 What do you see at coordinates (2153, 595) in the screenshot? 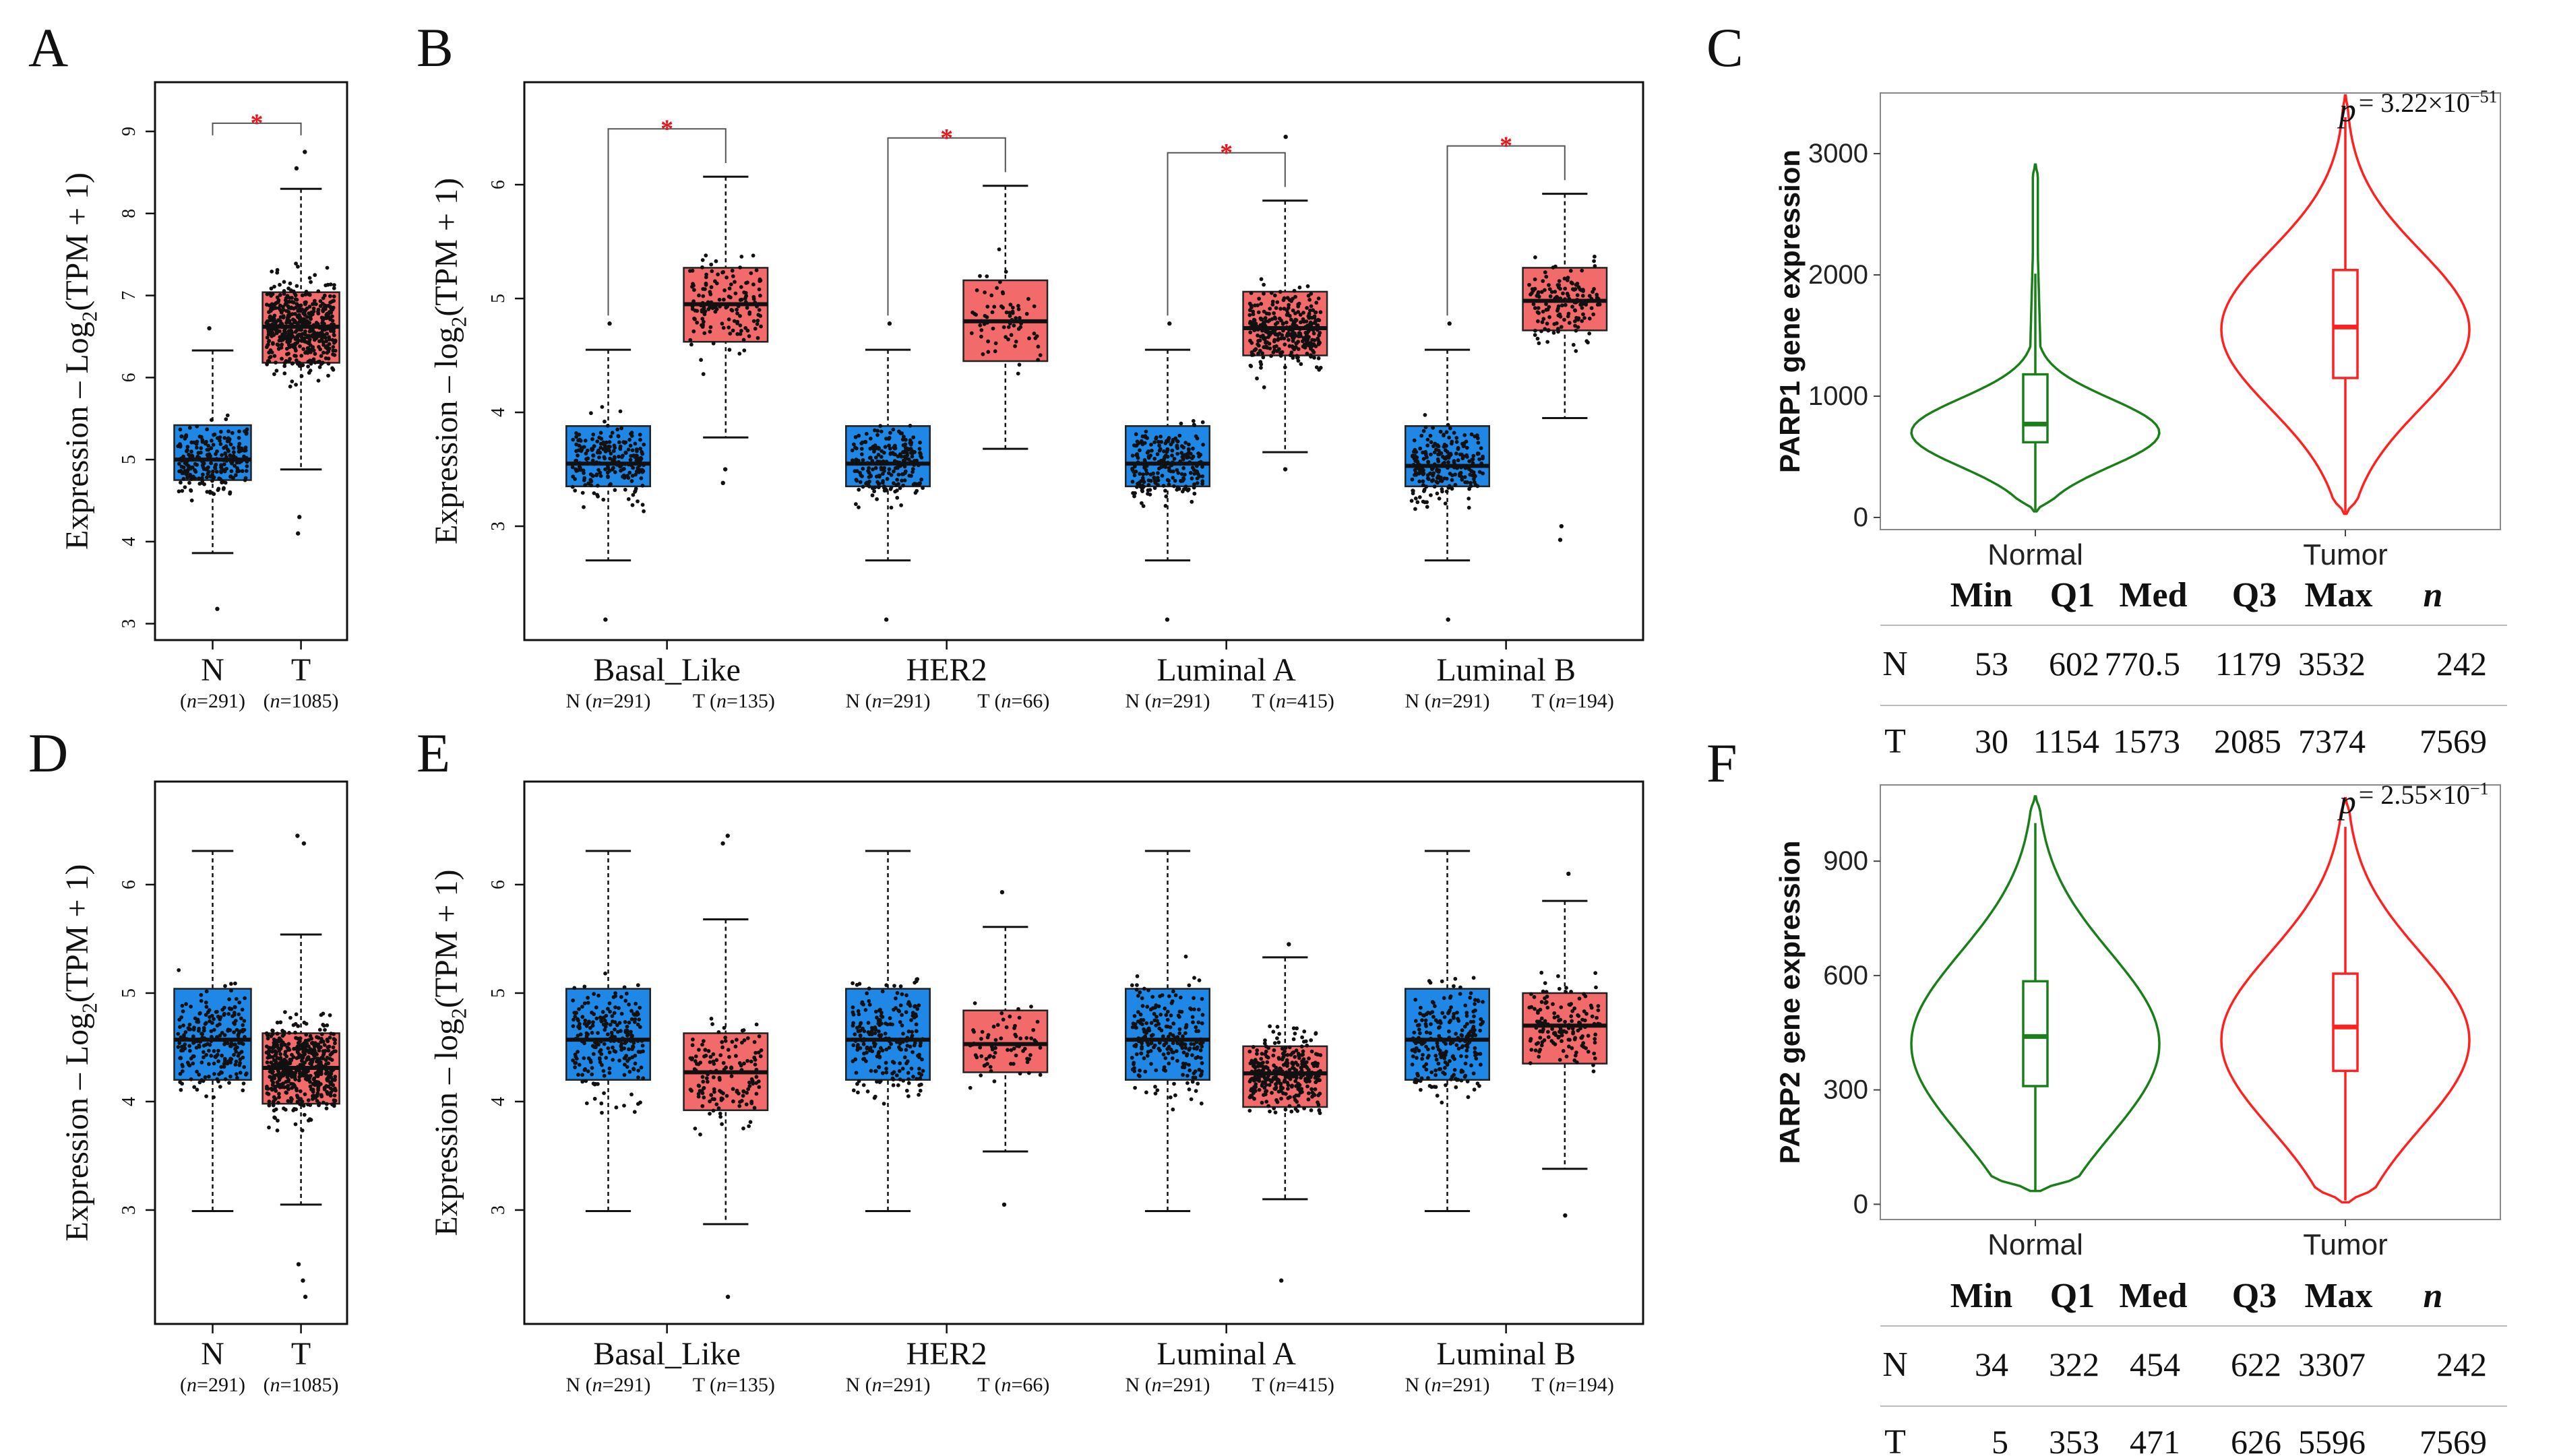
I see `stats-header: Med` at bounding box center [2153, 595].